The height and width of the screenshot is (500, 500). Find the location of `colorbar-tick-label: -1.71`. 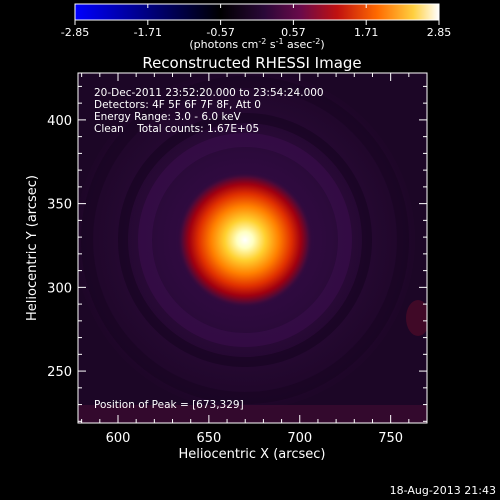

colorbar-tick-label: -1.71 is located at coordinates (148, 32).